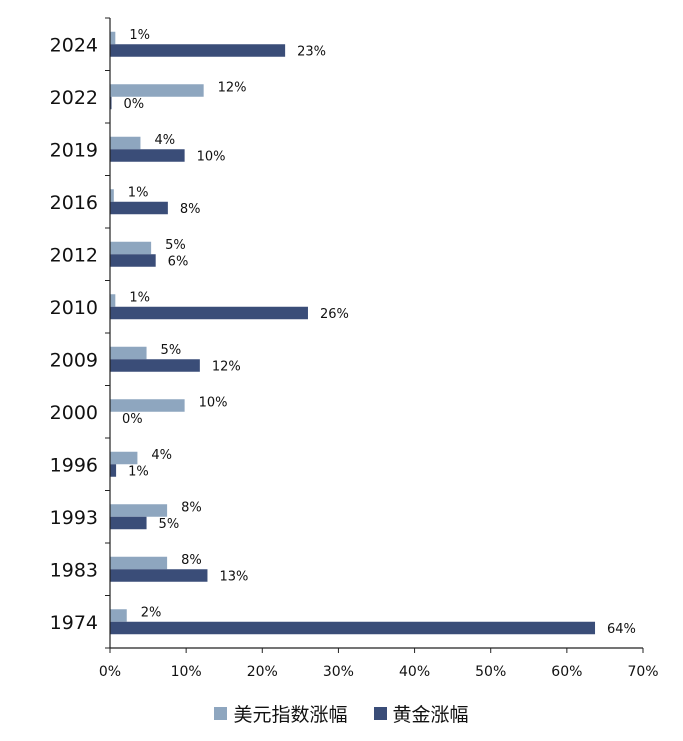  Describe the element at coordinates (190, 209) in the screenshot. I see `data-label-gold: 8%` at that location.